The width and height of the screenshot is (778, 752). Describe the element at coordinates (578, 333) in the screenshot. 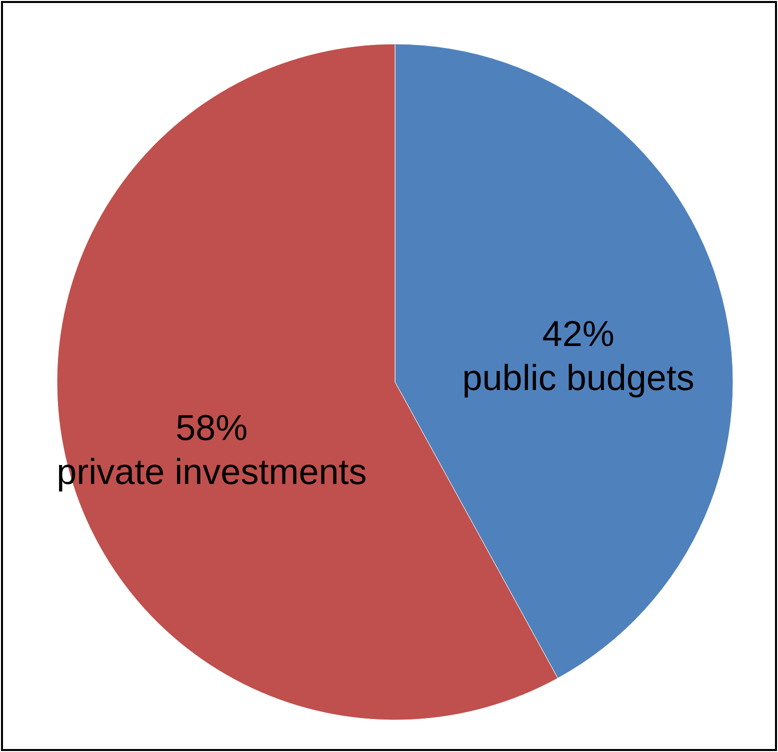

I see `data-label: 42%` at that location.